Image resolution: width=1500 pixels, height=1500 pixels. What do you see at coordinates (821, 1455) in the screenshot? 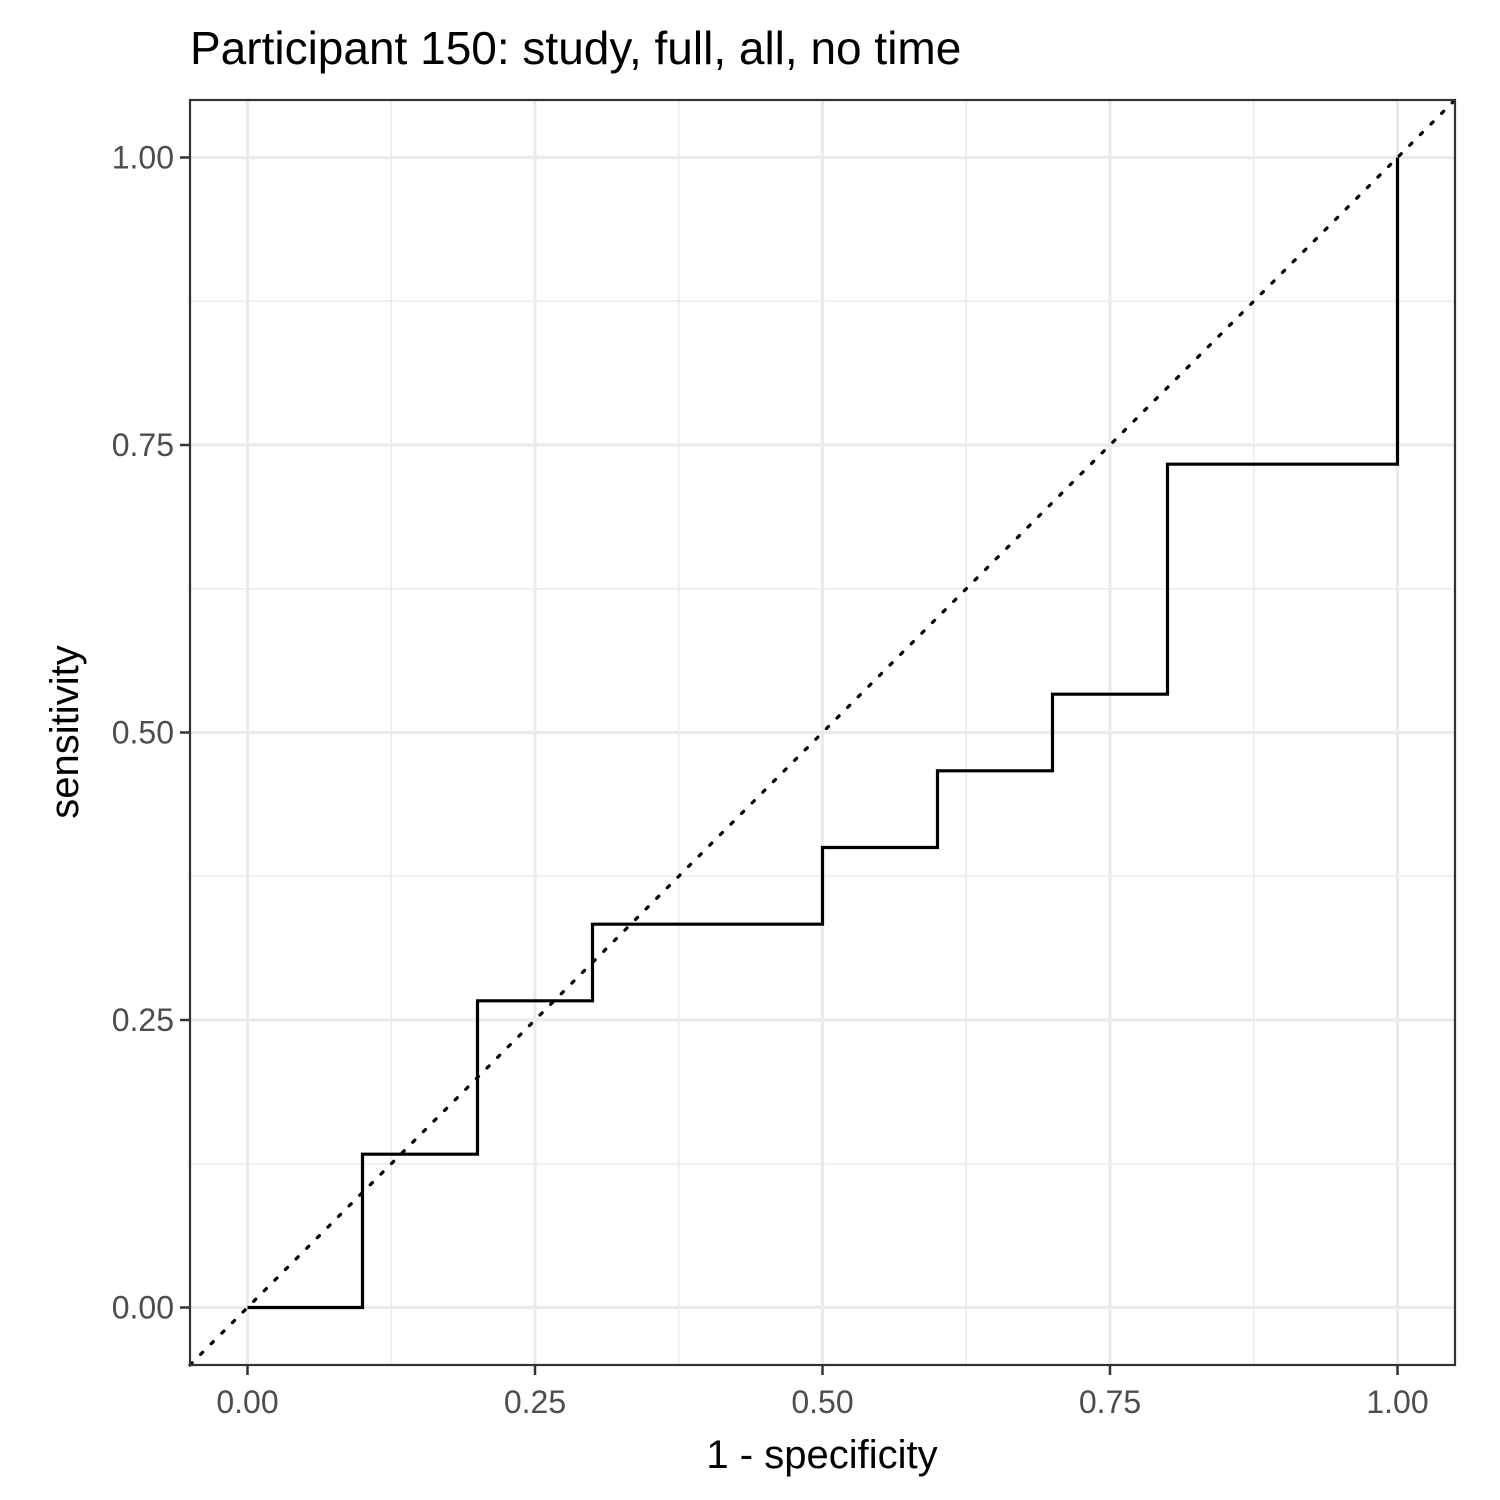
I see `x-axis-title: 1 - specificity` at bounding box center [821, 1455].